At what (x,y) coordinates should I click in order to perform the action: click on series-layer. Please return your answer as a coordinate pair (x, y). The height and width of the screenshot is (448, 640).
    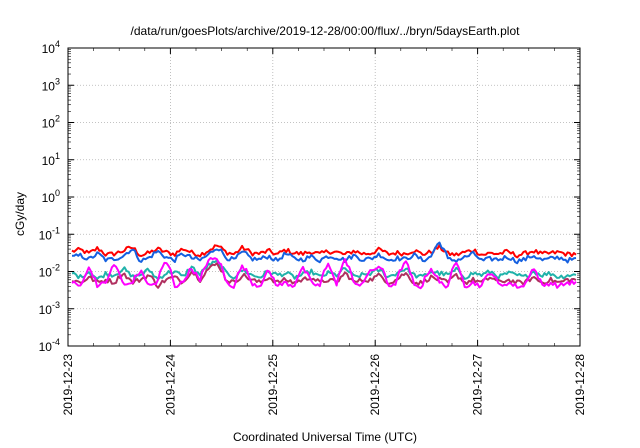
    Looking at the image, I should click on (324, 265).